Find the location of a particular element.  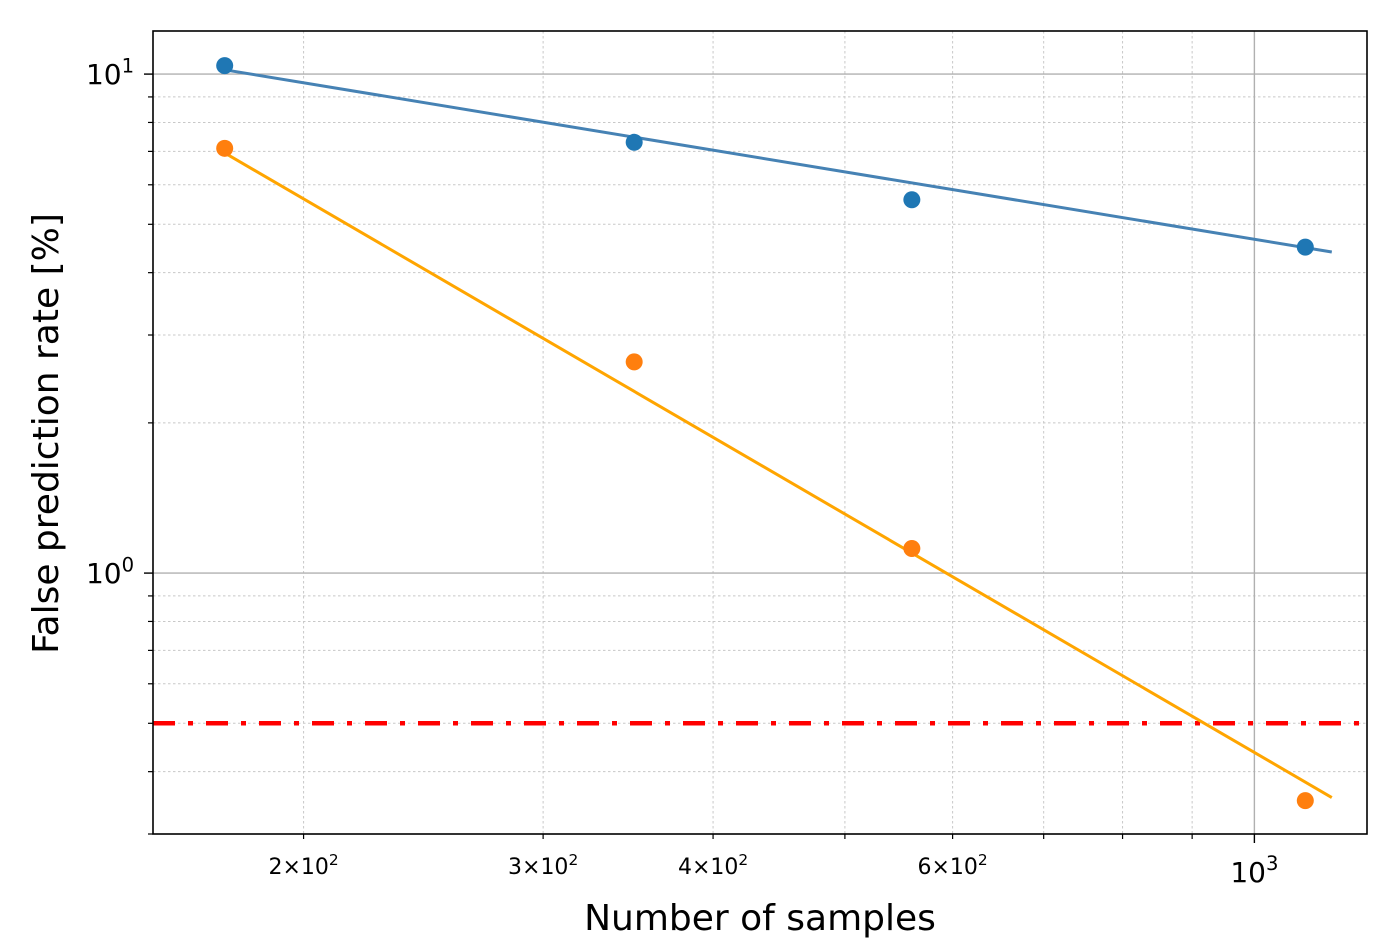

x-tick-label: 3×102 is located at coordinates (543, 865).